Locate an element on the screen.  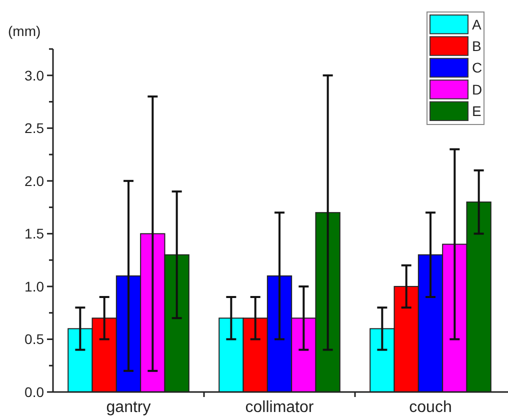
x-tick-label: collimator is located at coordinates (279, 407).